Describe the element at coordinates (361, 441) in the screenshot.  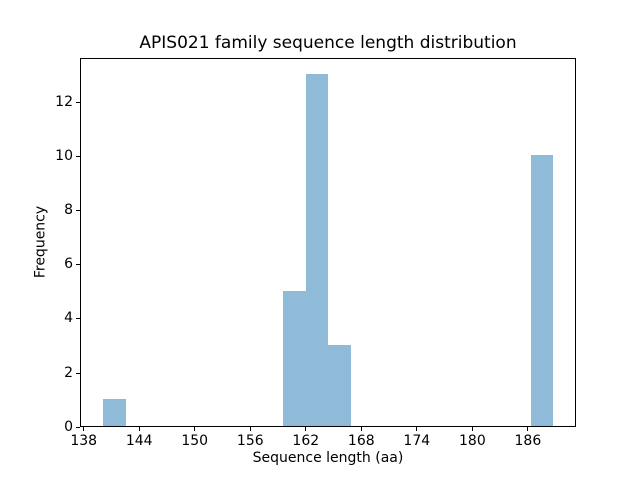
I see `x-tick-label: 168` at that location.